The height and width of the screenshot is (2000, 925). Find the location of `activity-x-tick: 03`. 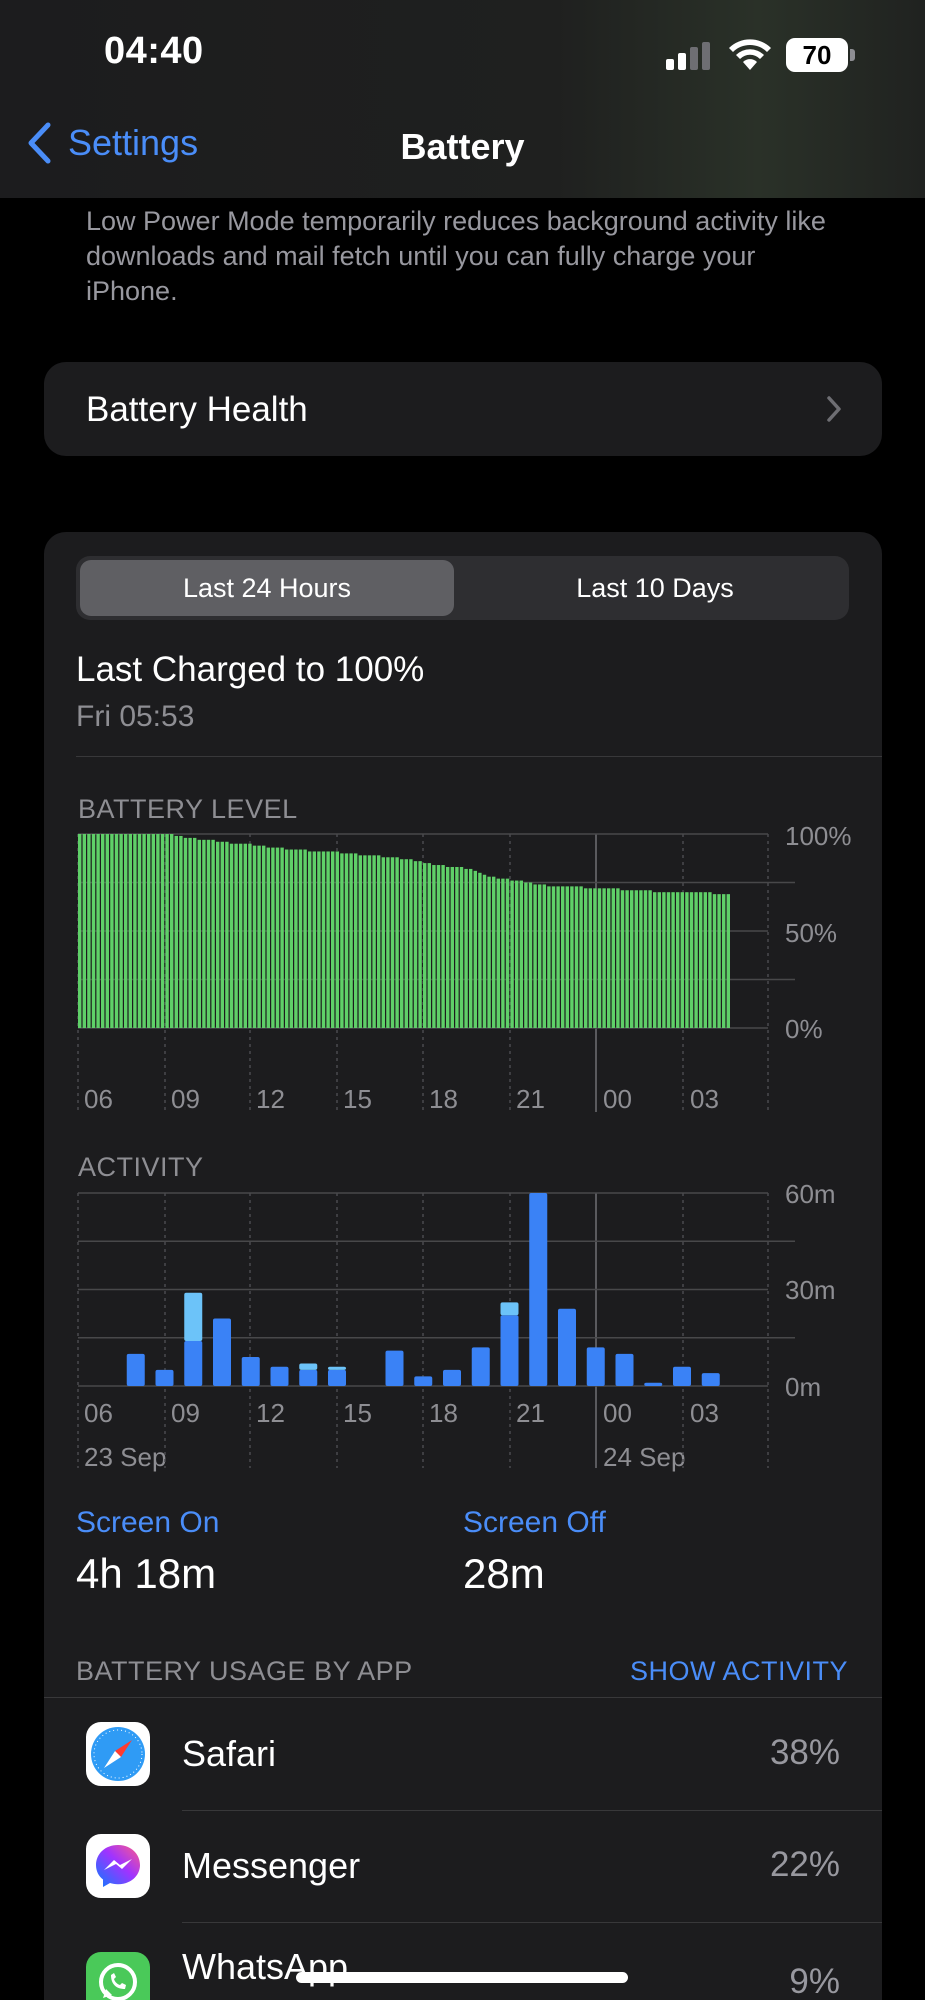

activity-x-tick: 03 is located at coordinates (704, 1413).